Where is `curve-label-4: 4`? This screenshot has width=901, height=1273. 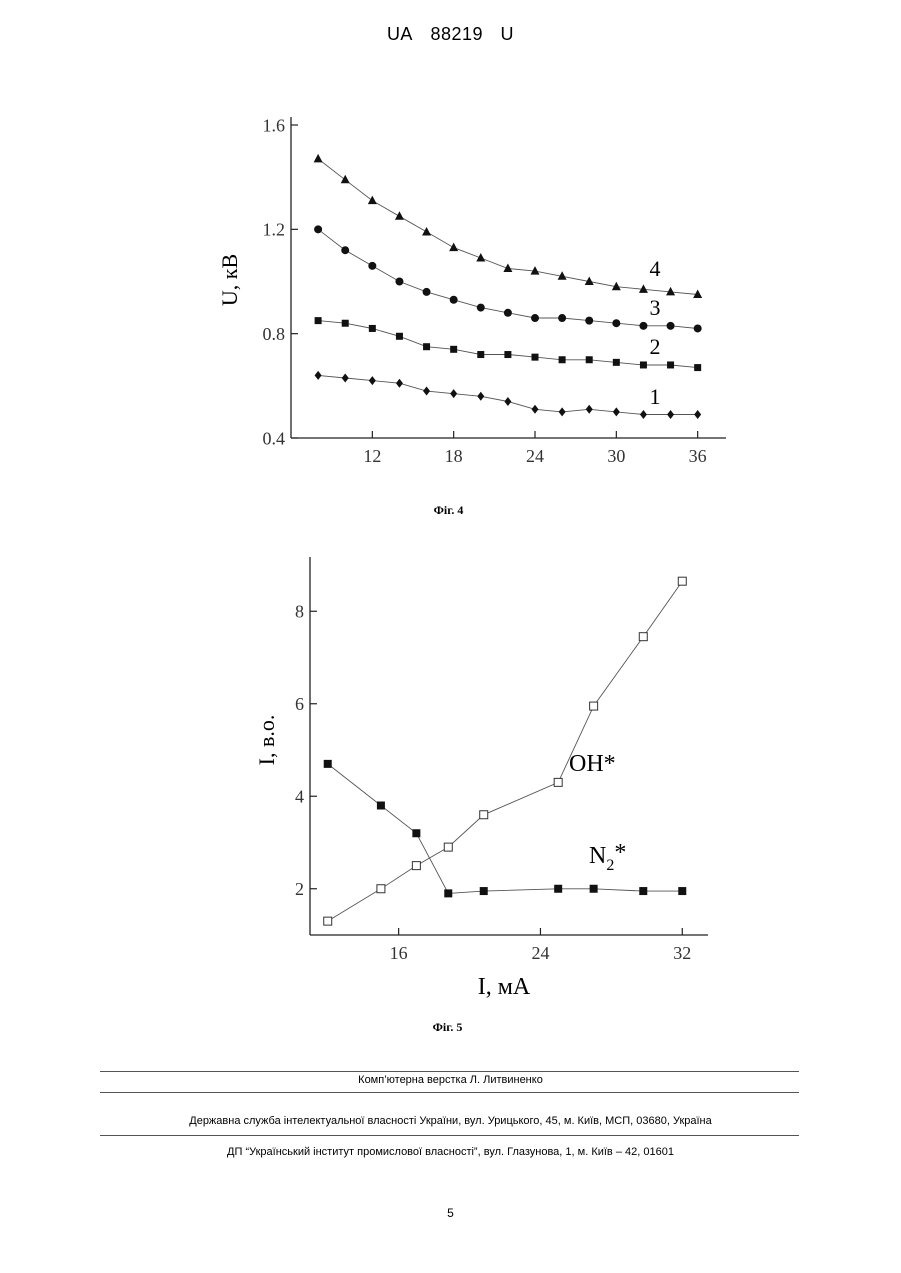
curve-label-4: 4 is located at coordinates (655, 268).